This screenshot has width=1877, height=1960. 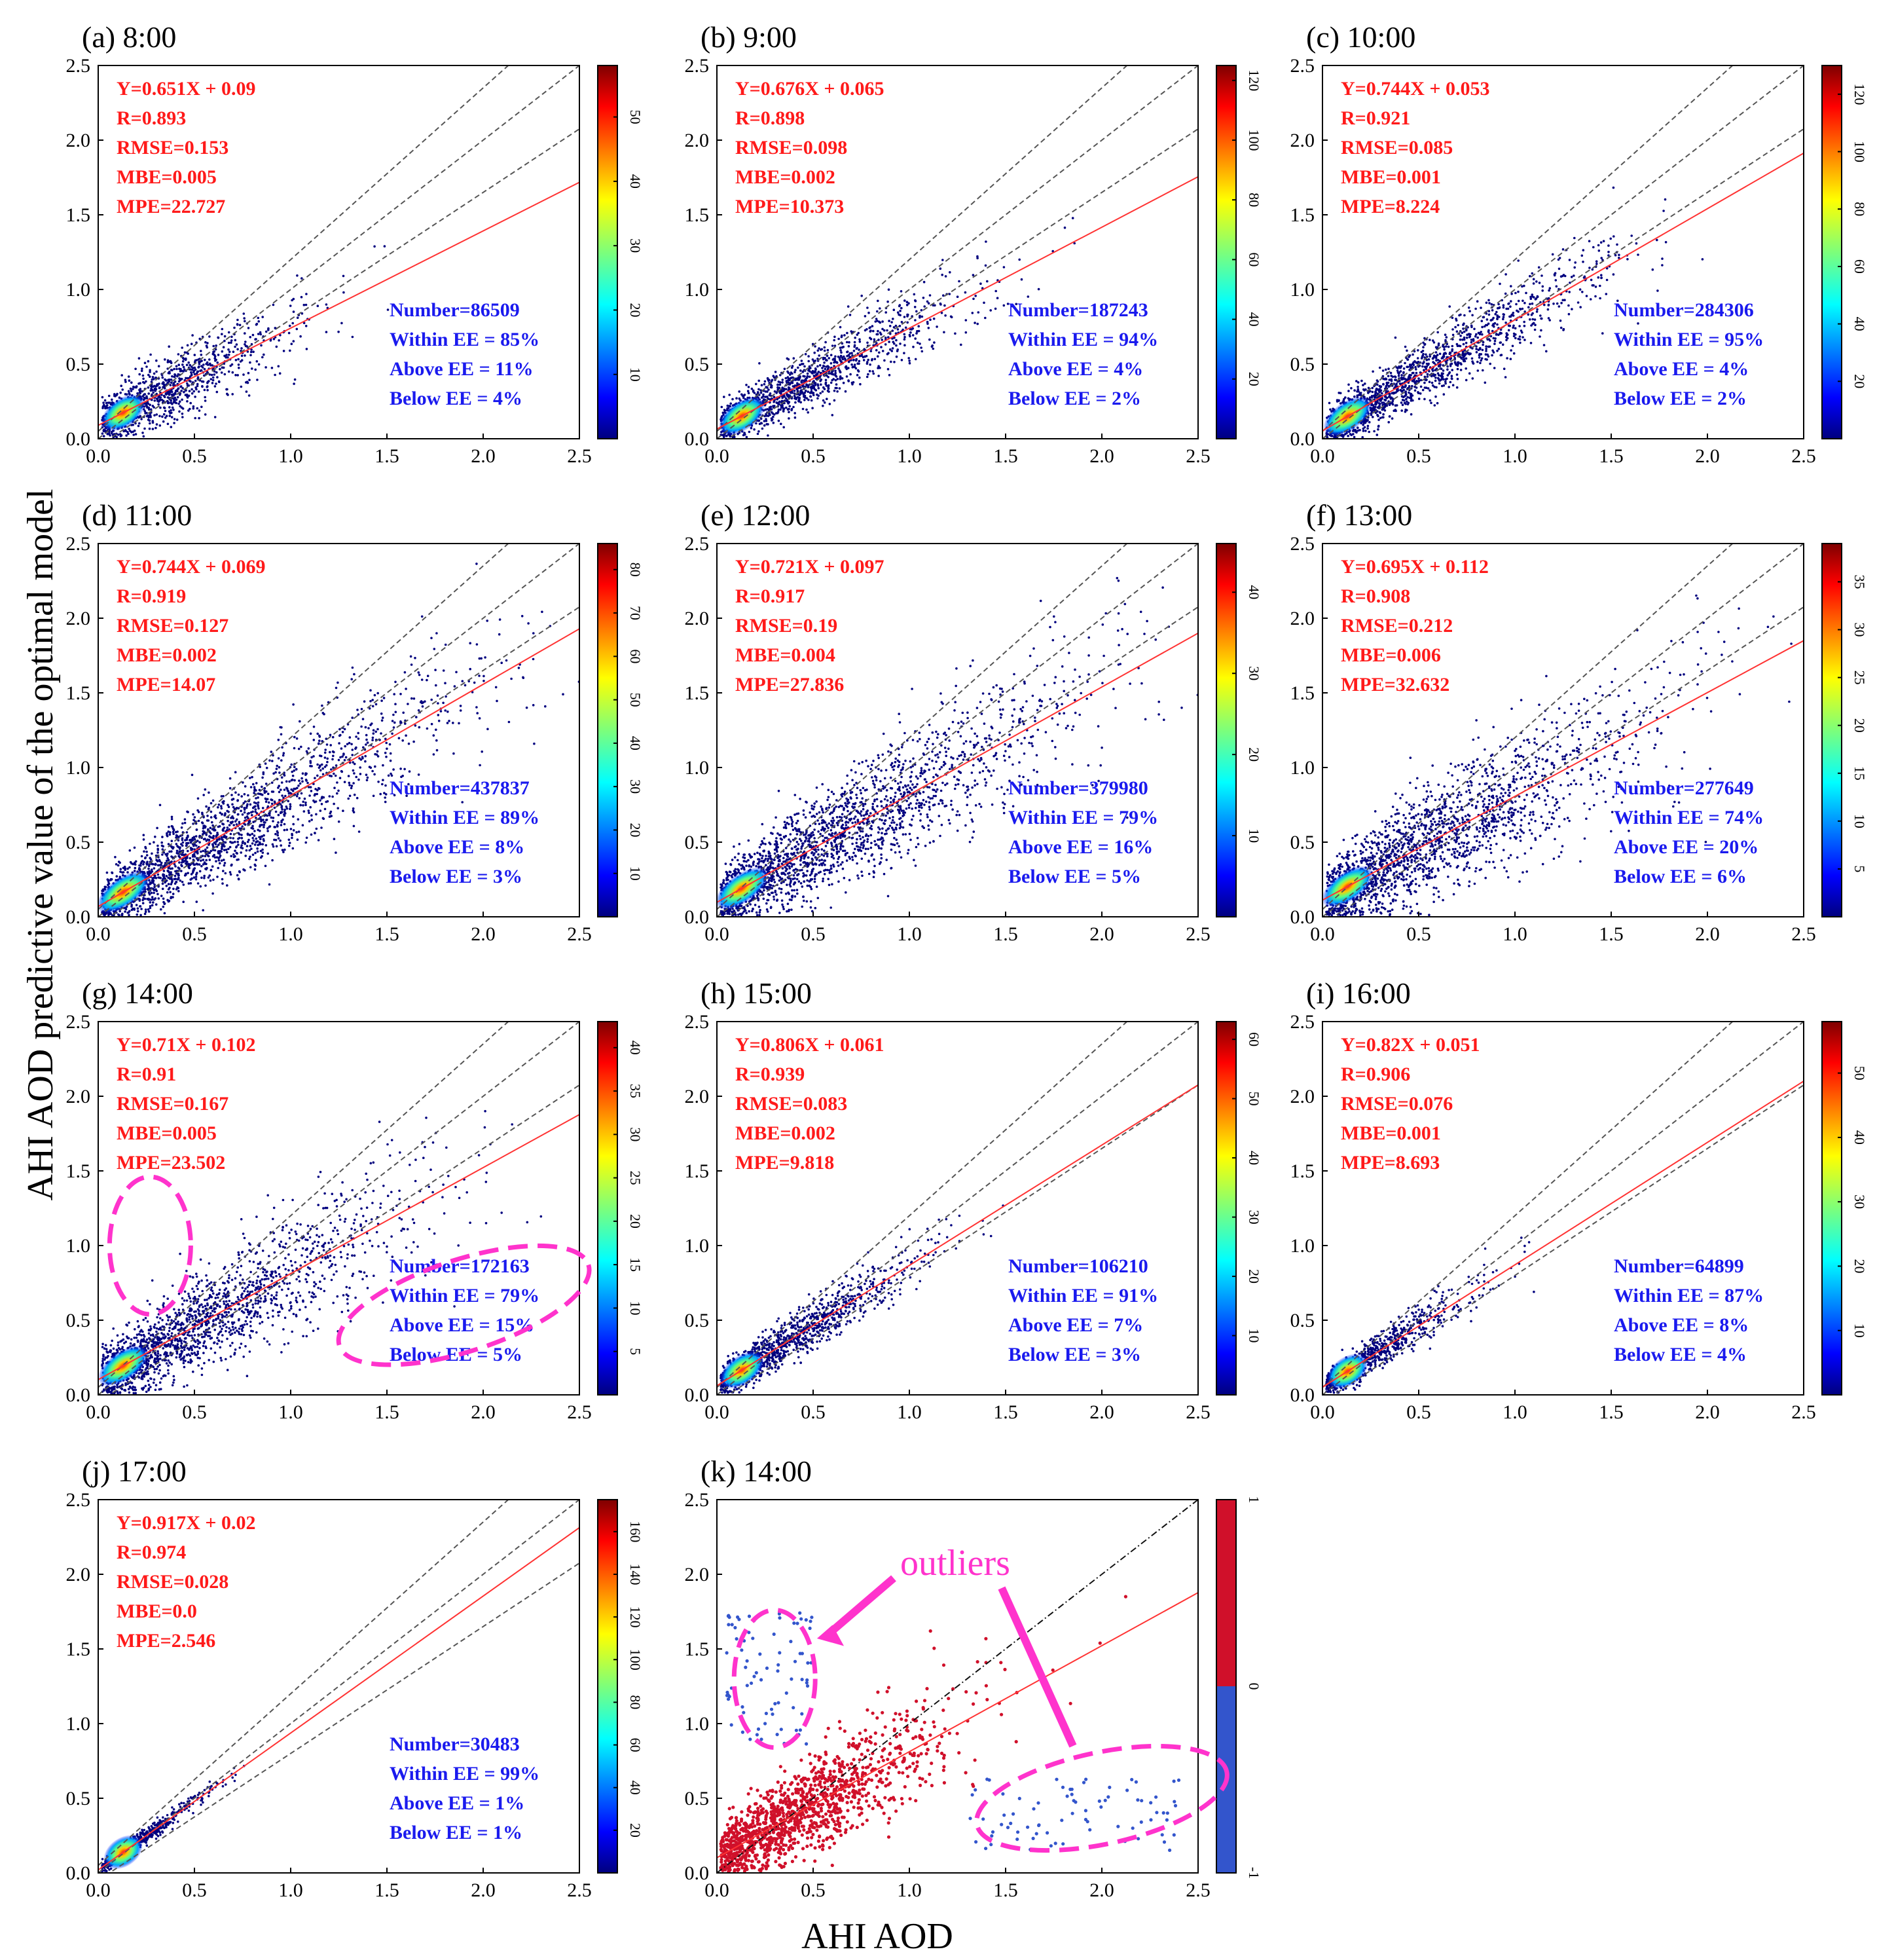 What do you see at coordinates (1680, 1354) in the screenshot?
I see `stat-blue-line: Below EE = 4%` at bounding box center [1680, 1354].